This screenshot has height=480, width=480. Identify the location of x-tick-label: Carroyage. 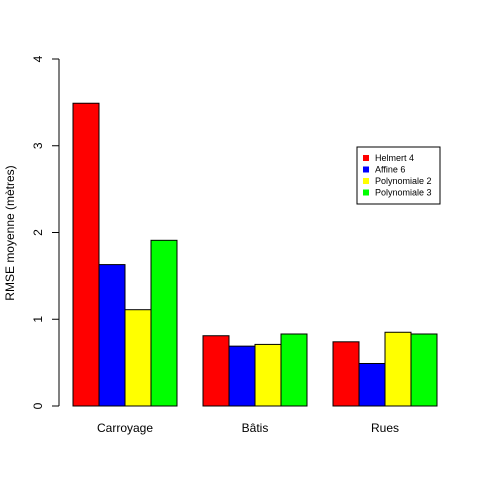
(125, 428).